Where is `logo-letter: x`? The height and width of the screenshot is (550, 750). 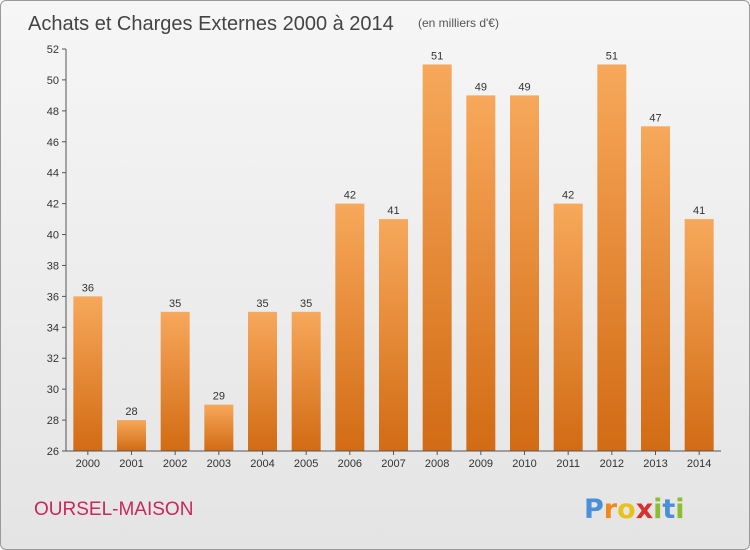 logo-letter: x is located at coordinates (644, 509).